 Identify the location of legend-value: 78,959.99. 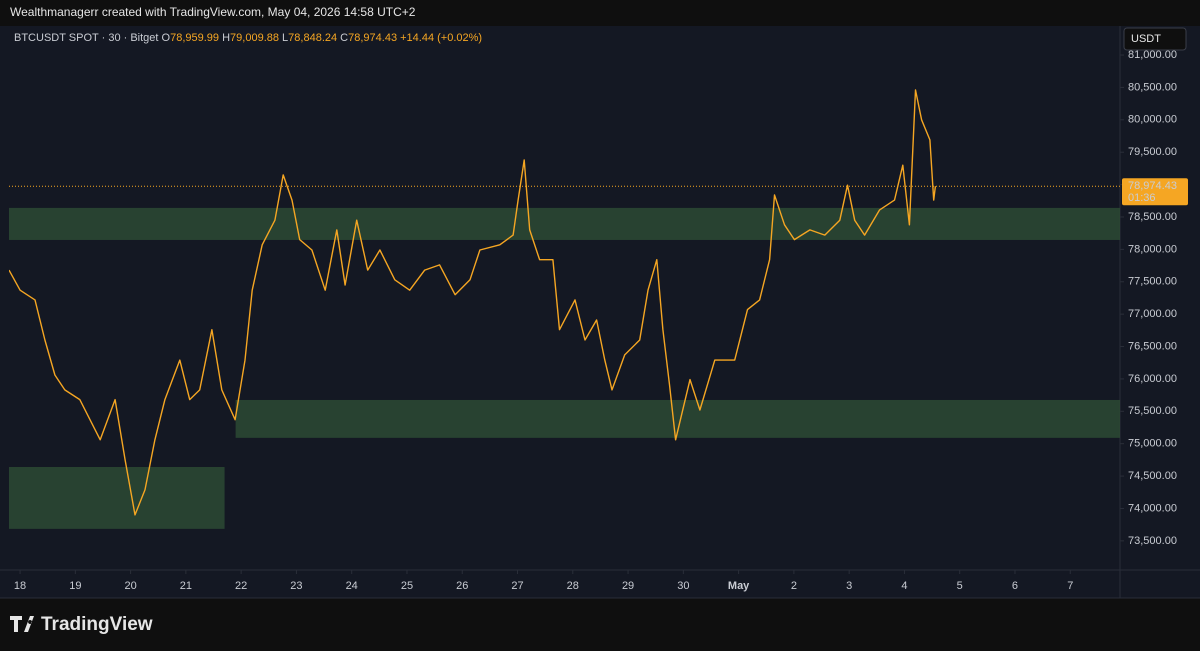
(194, 38).